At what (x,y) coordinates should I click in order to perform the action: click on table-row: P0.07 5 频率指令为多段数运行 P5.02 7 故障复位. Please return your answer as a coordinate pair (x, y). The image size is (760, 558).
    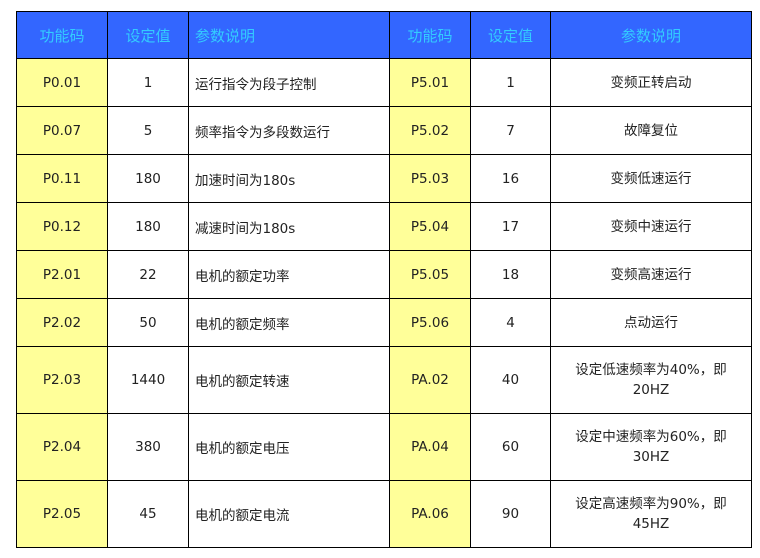
    Looking at the image, I should click on (384, 130).